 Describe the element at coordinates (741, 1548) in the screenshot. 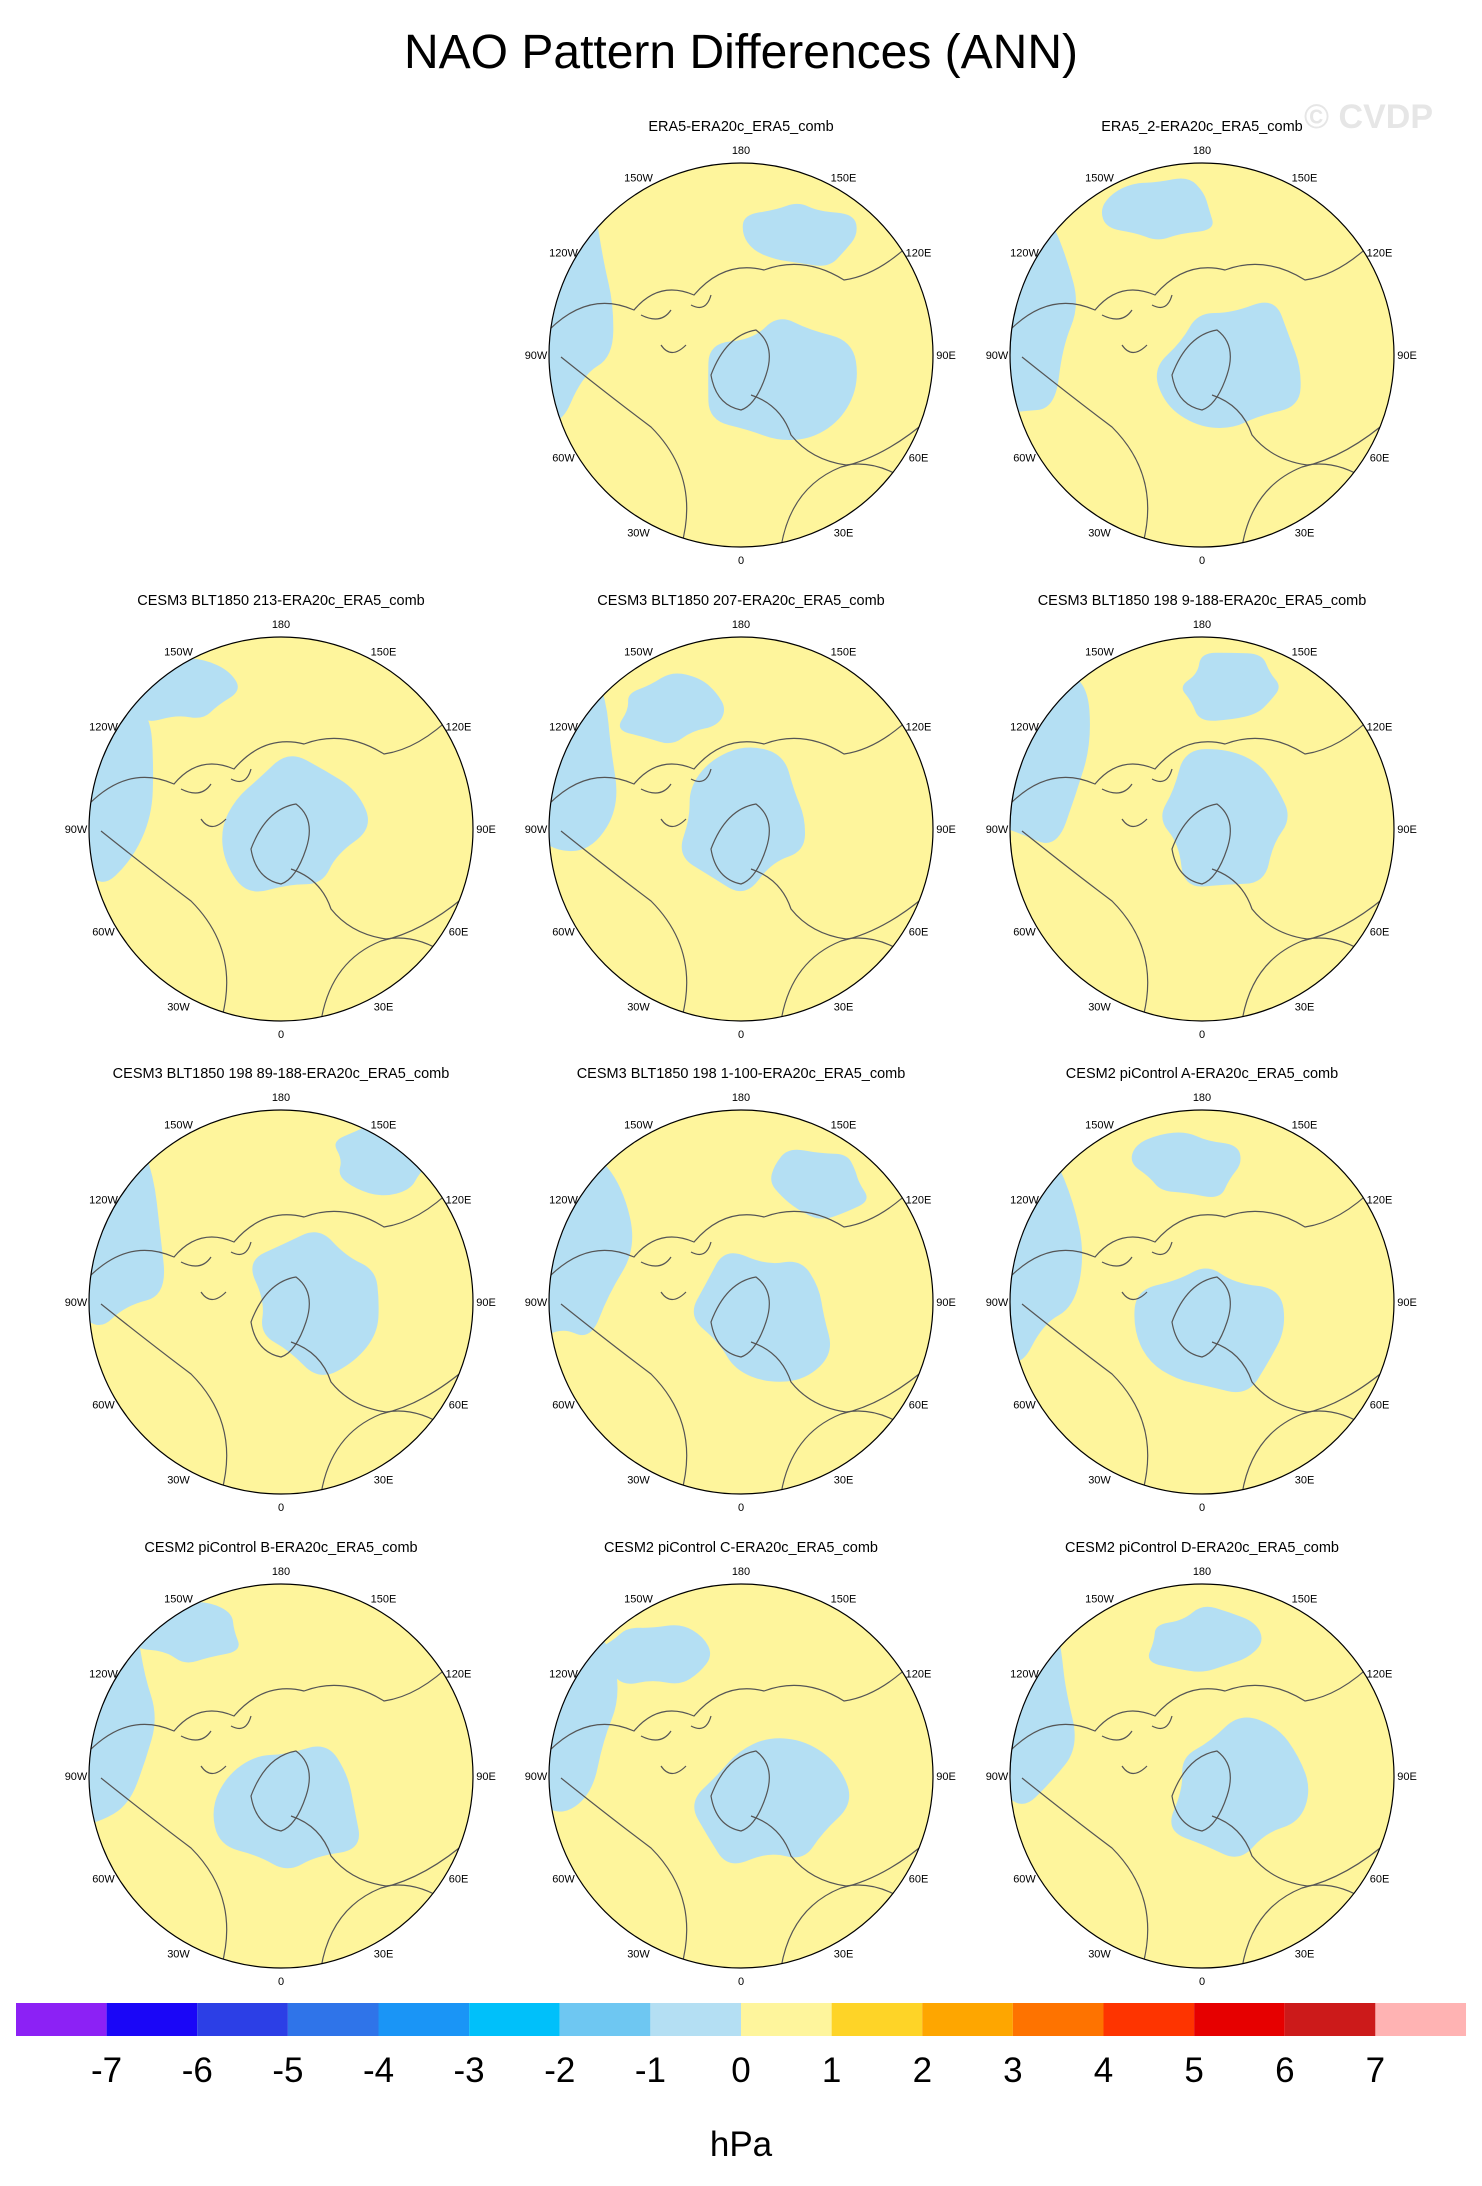

I see `panel-title: CESM2 piControl C-ERA20c_ERA5_comb` at that location.